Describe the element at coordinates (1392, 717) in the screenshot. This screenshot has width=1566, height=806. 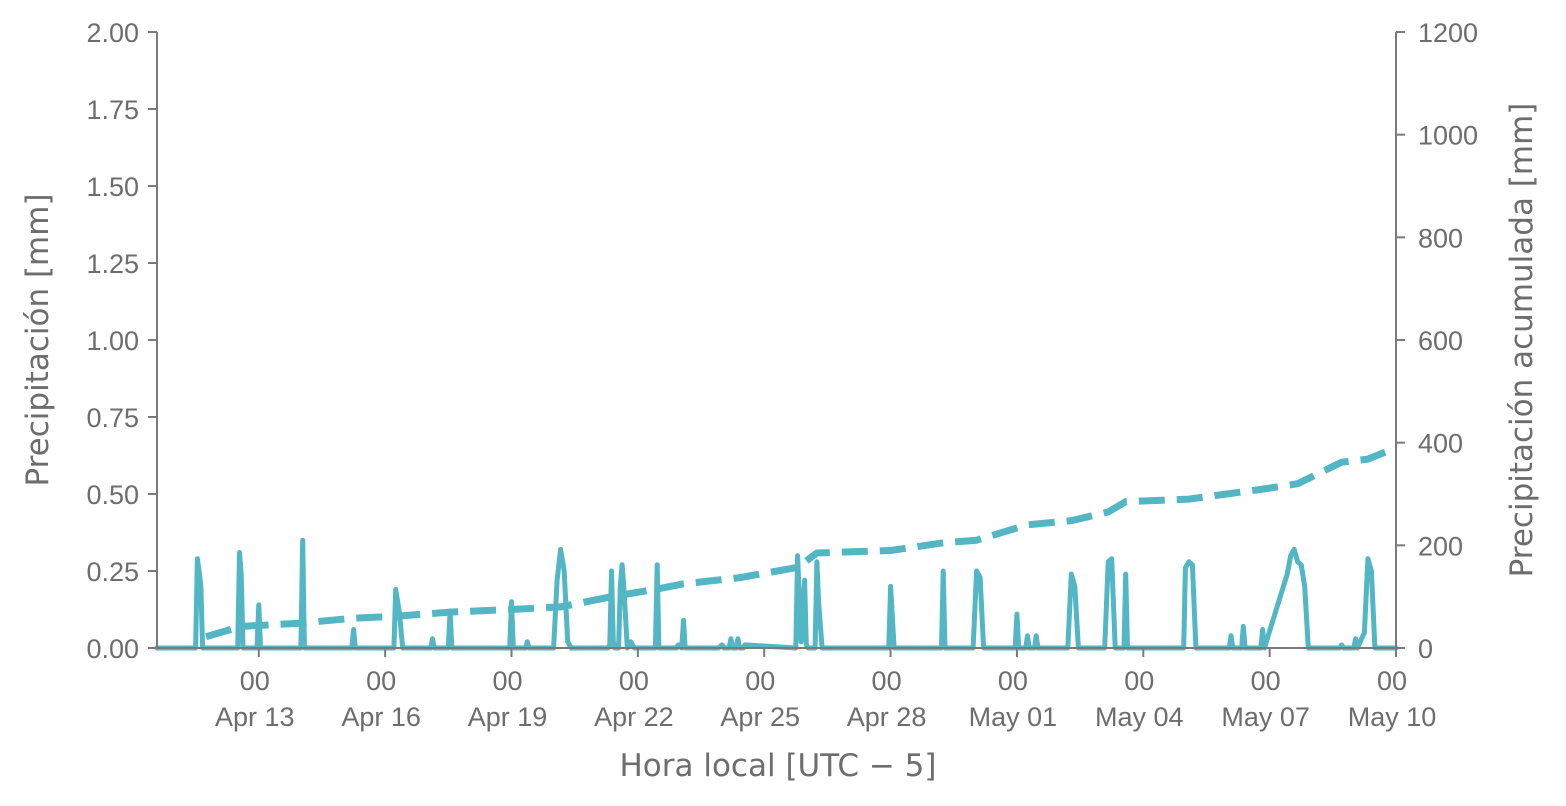
I see `x-tick-date-label: May 10` at that location.